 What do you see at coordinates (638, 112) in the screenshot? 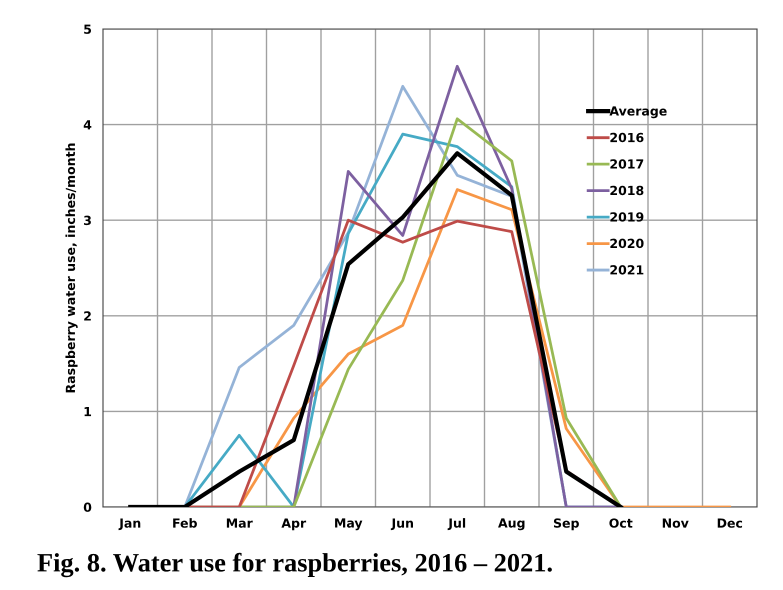
I see `legend-label: Average` at bounding box center [638, 112].